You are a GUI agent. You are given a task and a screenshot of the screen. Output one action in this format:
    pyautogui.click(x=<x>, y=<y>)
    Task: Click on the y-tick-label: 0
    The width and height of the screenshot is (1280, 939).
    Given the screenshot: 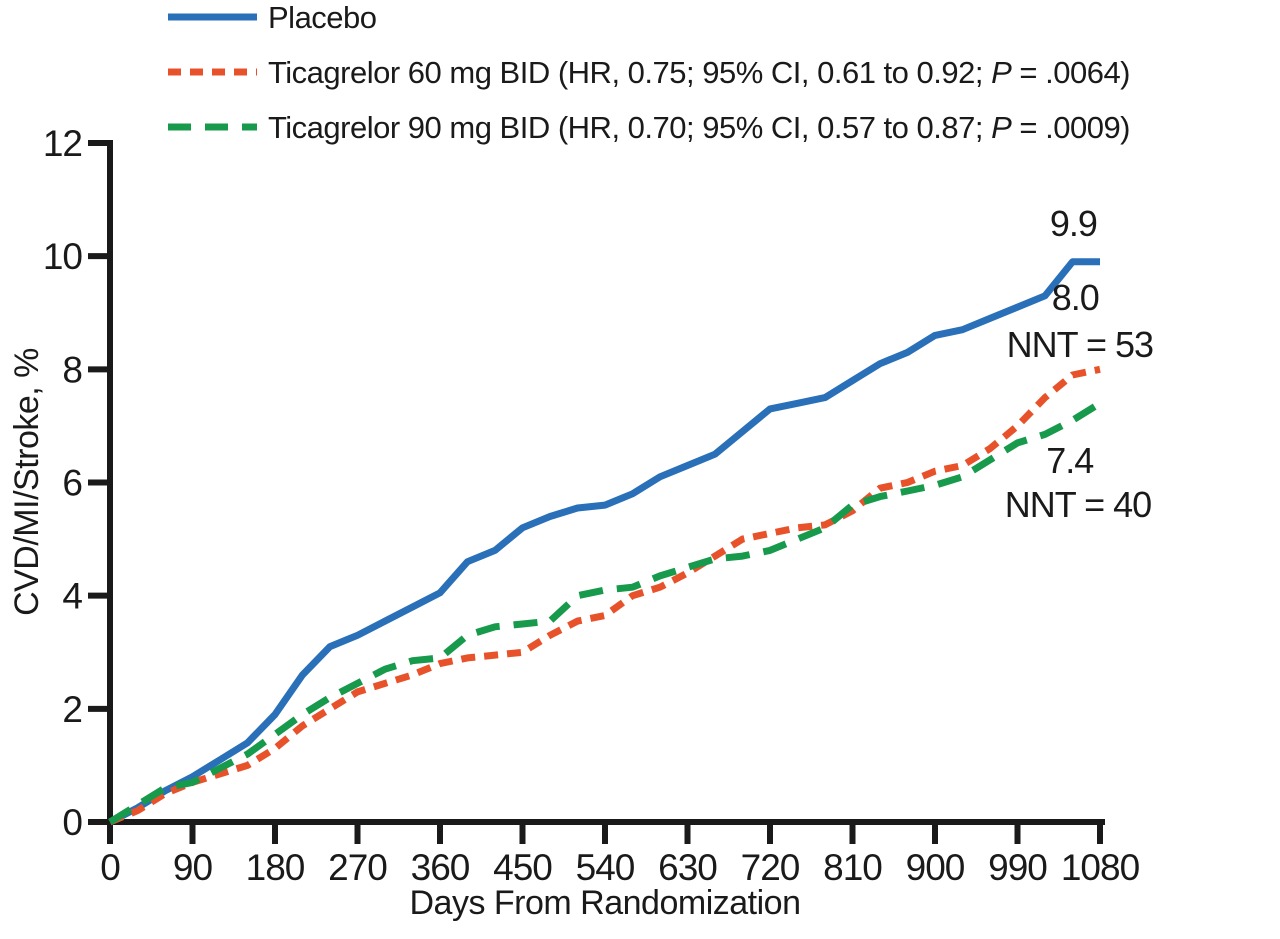 What is the action you would take?
    pyautogui.click(x=72, y=822)
    